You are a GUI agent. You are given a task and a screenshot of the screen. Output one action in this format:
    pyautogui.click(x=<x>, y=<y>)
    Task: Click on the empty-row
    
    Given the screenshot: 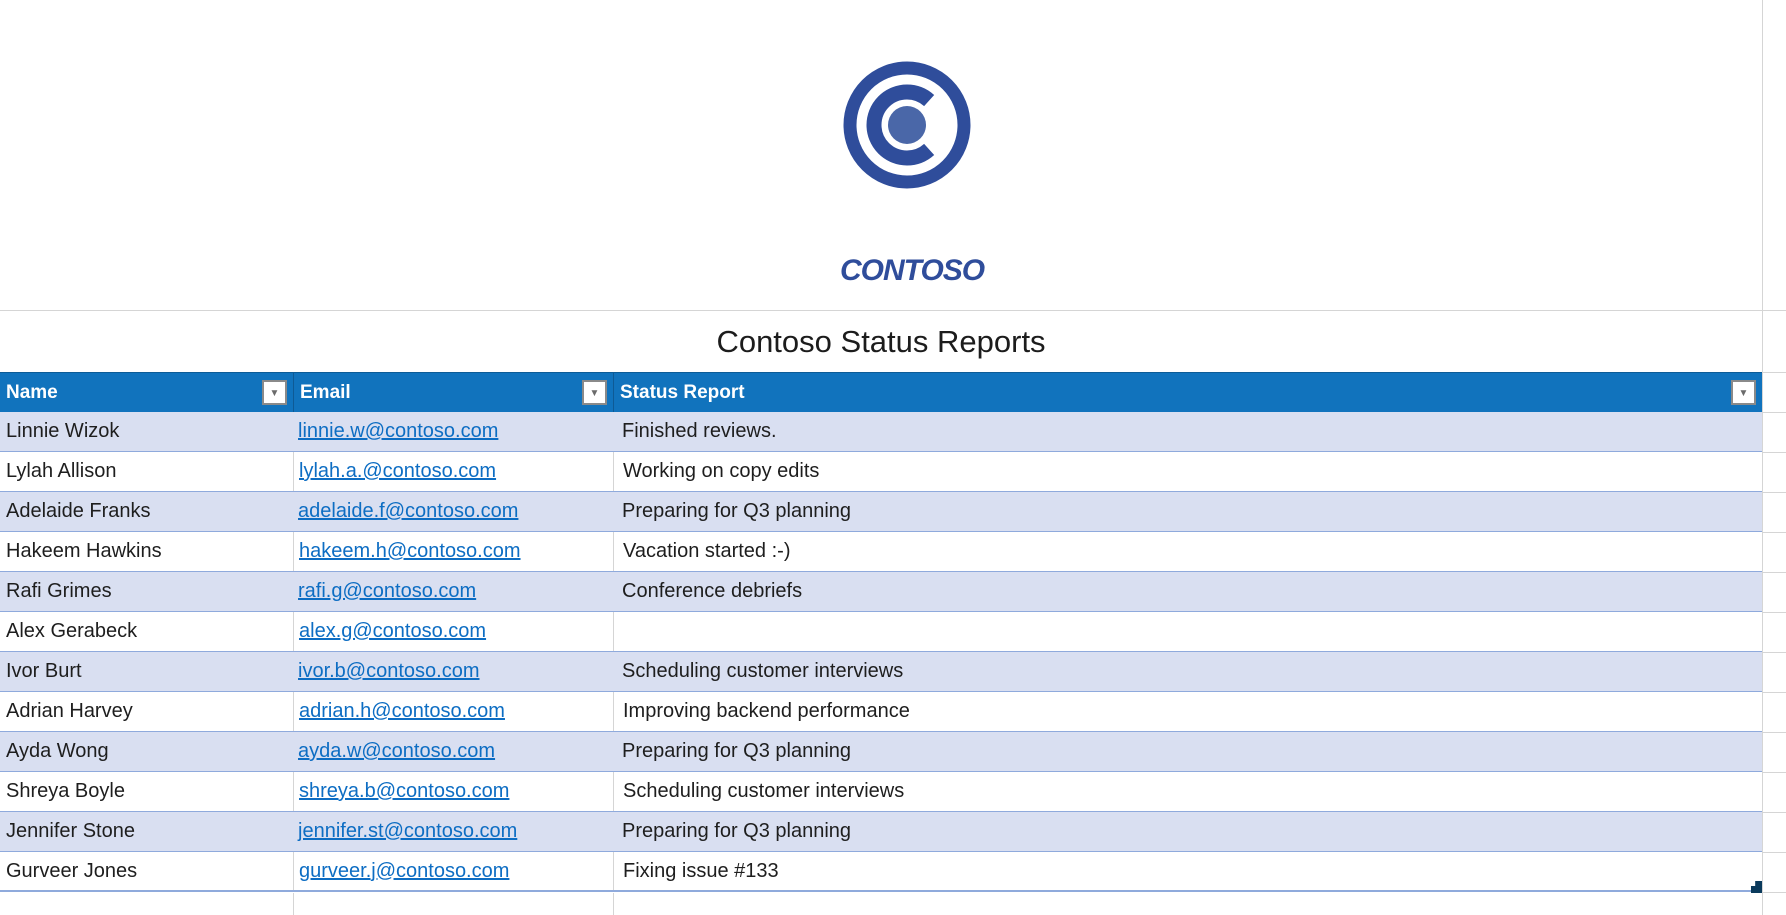 What is the action you would take?
    pyautogui.click(x=881, y=904)
    